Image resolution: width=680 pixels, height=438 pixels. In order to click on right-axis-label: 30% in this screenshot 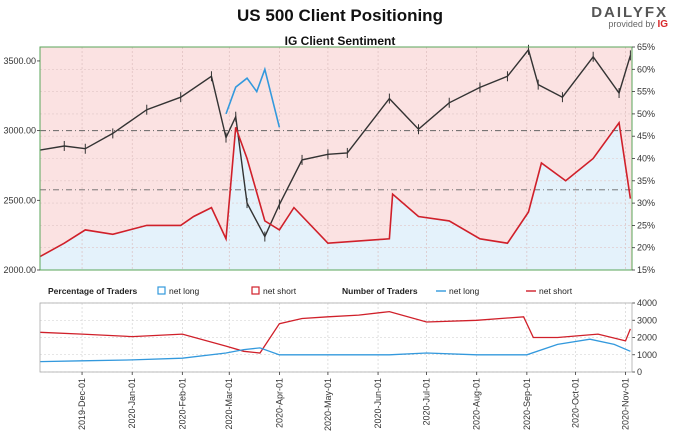, I will do `click(646, 203)`.